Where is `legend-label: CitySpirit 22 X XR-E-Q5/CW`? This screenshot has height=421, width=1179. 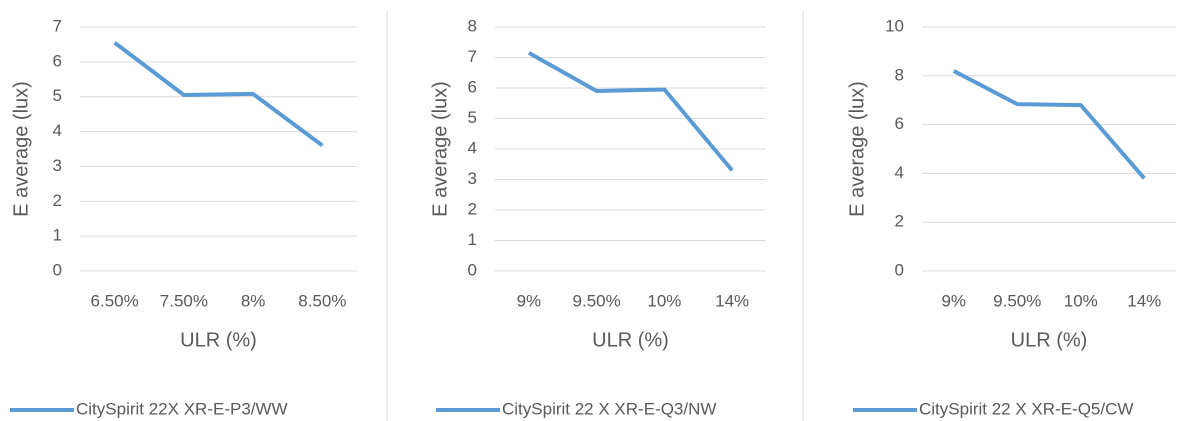
legend-label: CitySpirit 22 X XR-E-Q5/CW is located at coordinates (1026, 408).